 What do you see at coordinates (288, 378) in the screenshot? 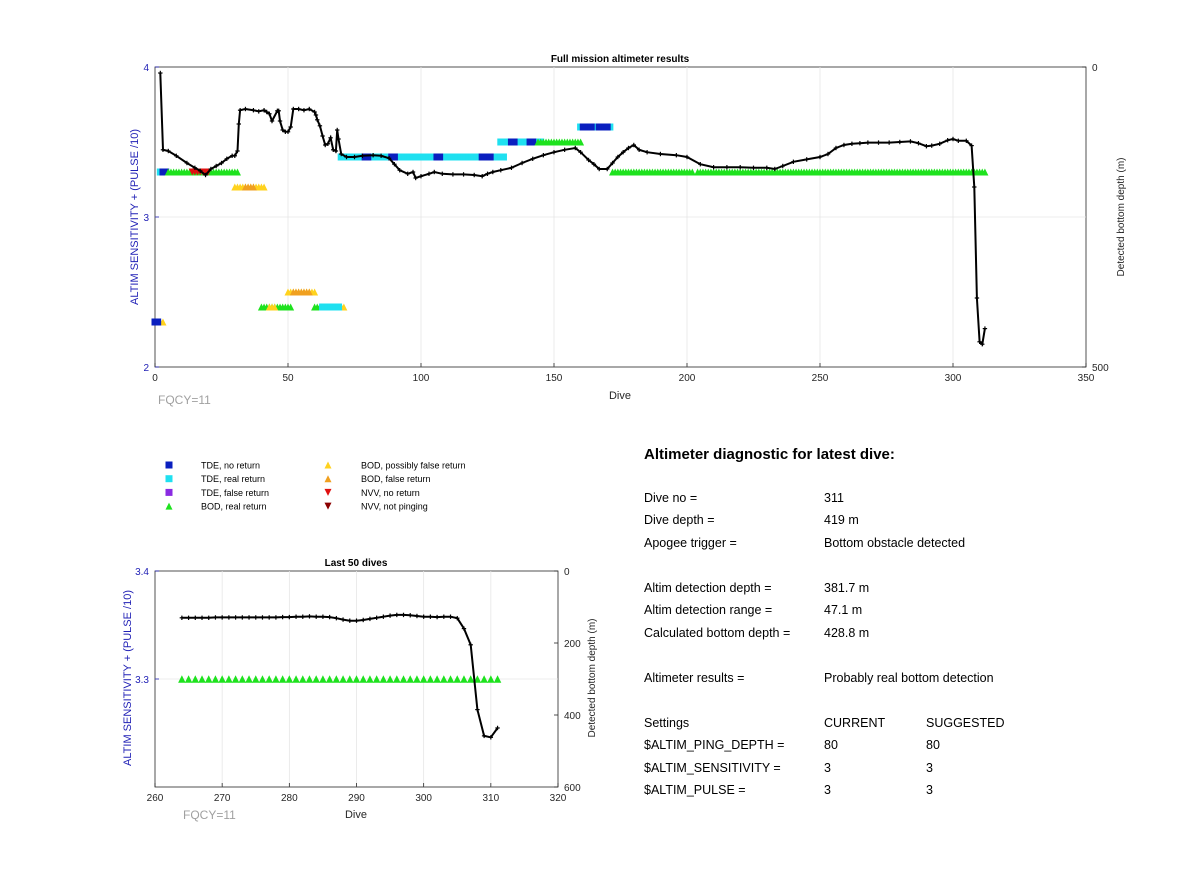
I see `x-tick-label: 50` at bounding box center [288, 378].